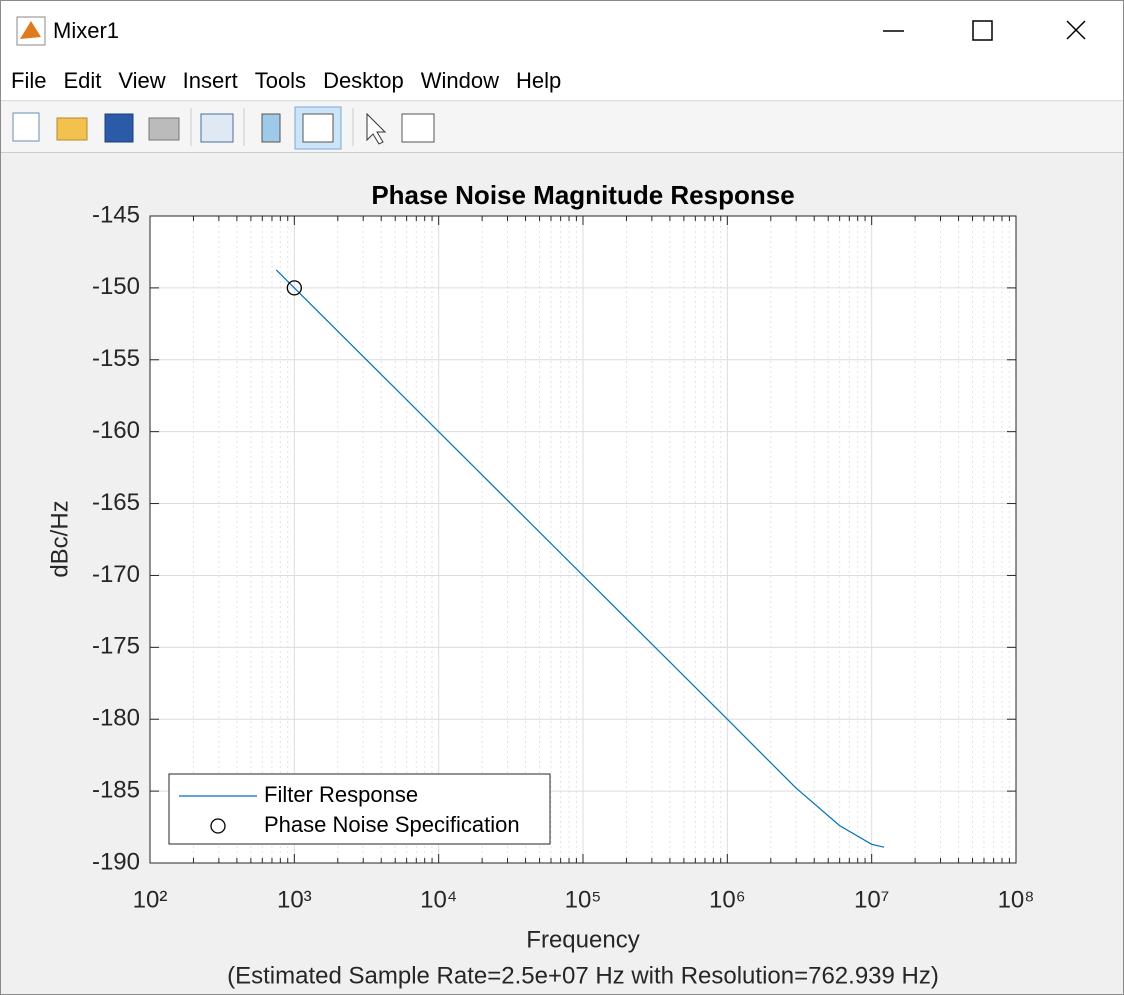 The height and width of the screenshot is (995, 1124). Describe the element at coordinates (418, 128) in the screenshot. I see `property-button` at that location.